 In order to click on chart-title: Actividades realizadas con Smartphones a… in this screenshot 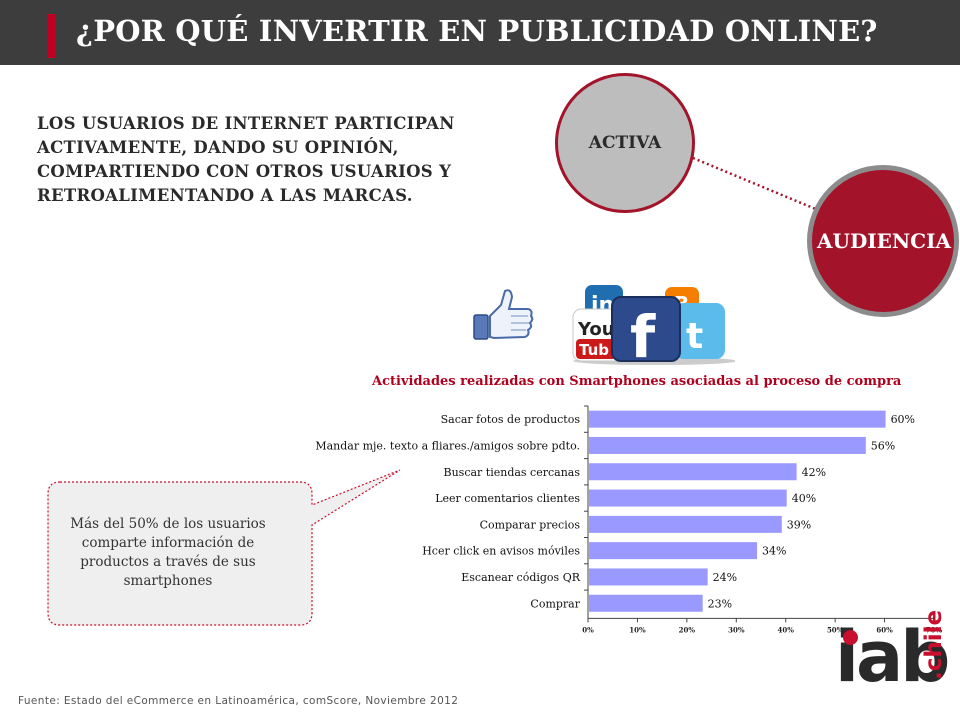, I will do `click(637, 381)`.